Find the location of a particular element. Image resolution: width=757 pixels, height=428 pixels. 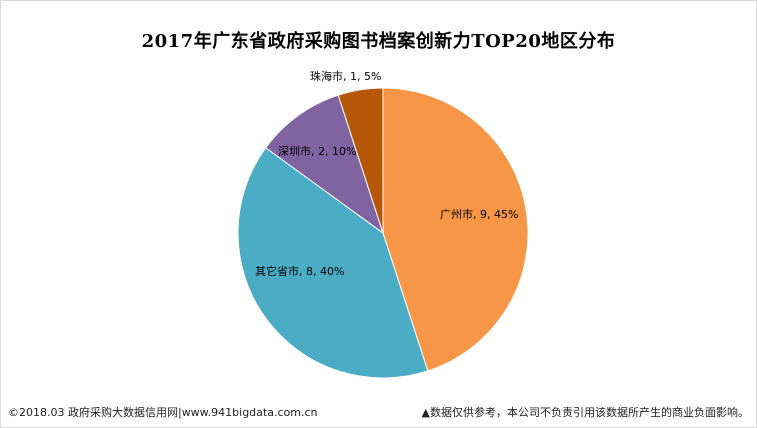

pie-label-3: 深圳市, 2, 10% is located at coordinates (317, 151).